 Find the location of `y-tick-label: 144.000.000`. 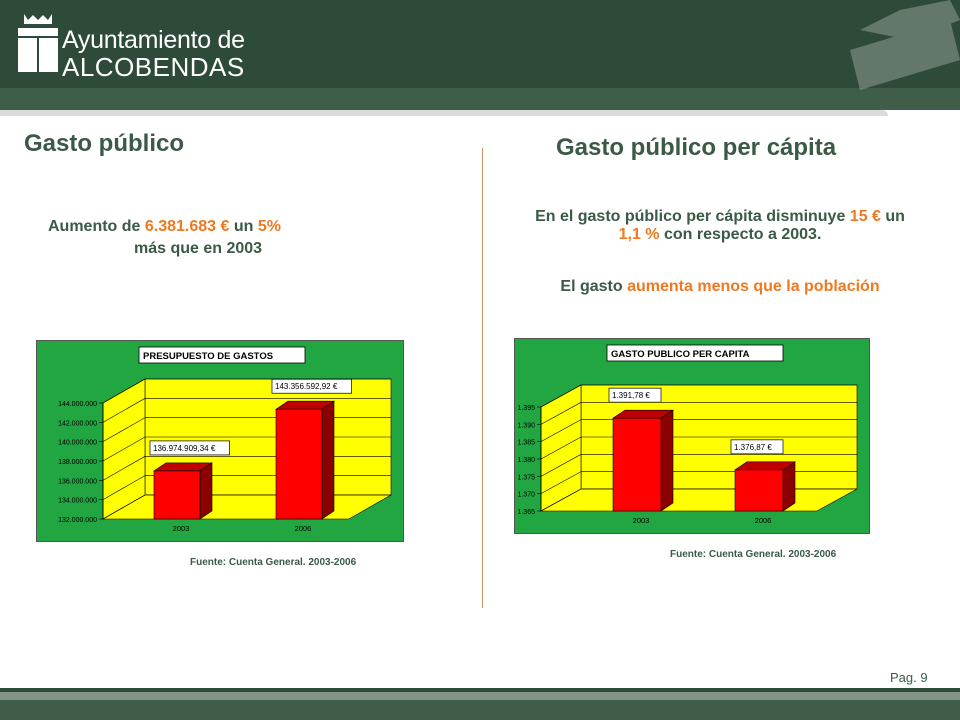

y-tick-label: 144.000.000 is located at coordinates (77, 404).